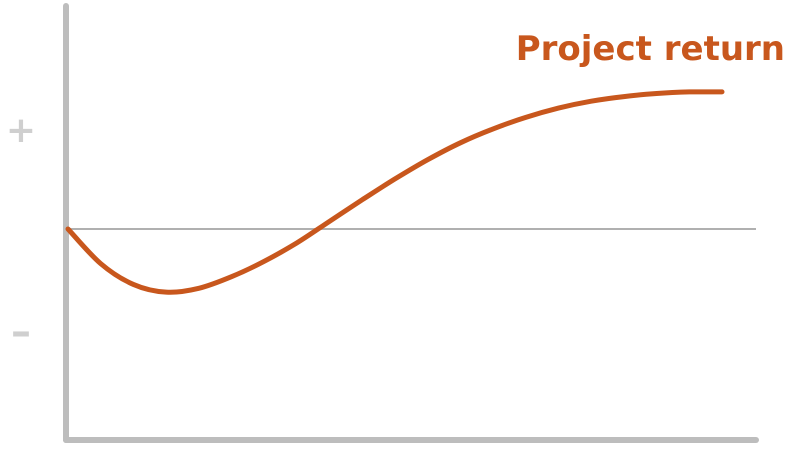  Describe the element at coordinates (21, 130) in the screenshot. I see `y-tick-label-positive: +` at that location.